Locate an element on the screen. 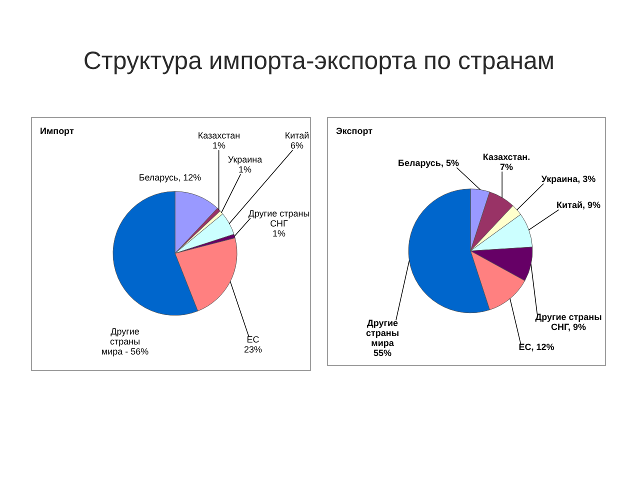 This screenshot has width=638, height=479. chart-title: Импорт is located at coordinates (57, 131).